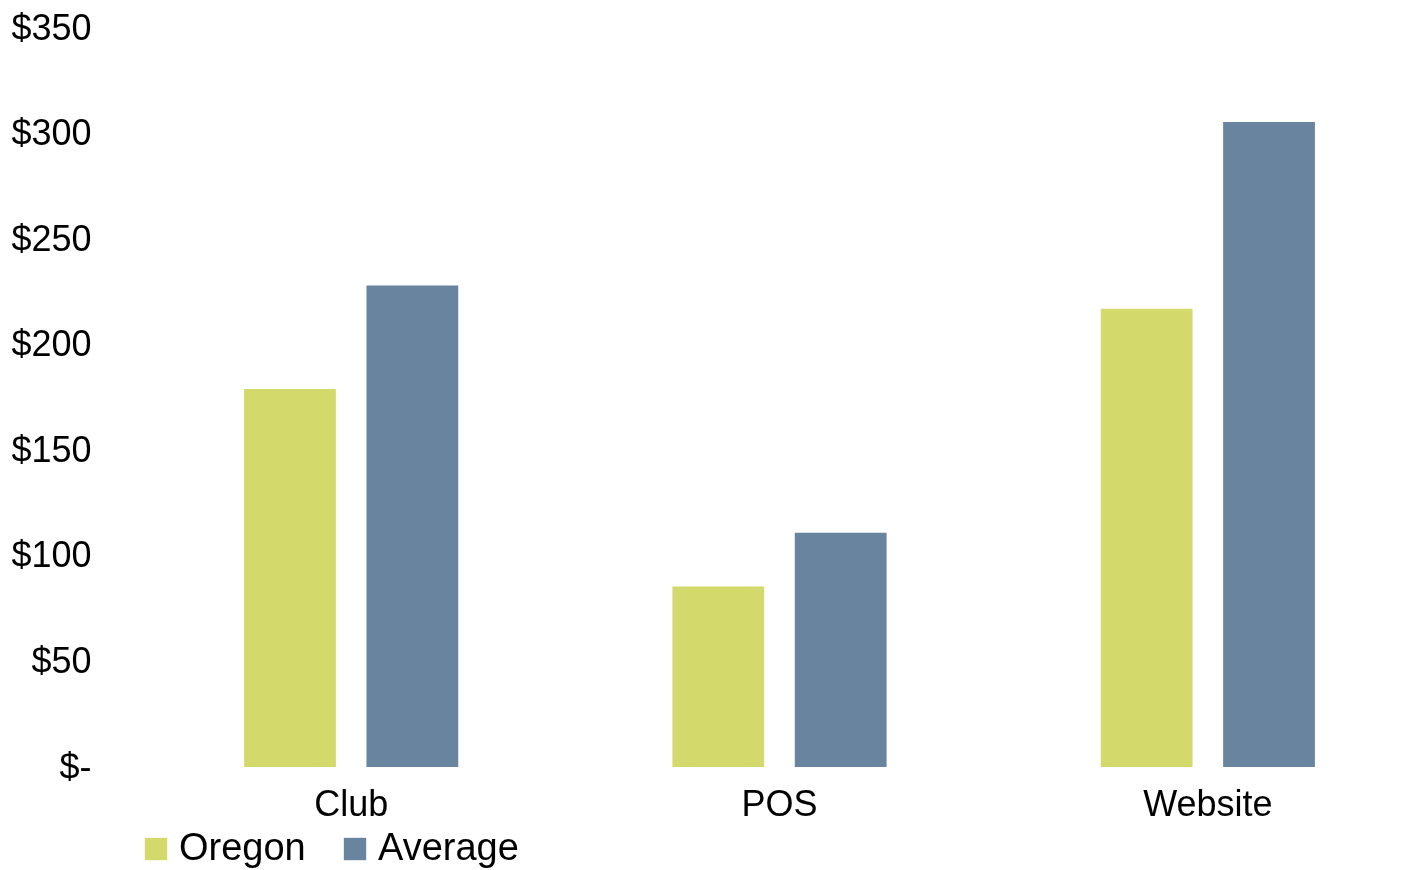 This screenshot has width=1422, height=870. Describe the element at coordinates (51, 27) in the screenshot. I see `y-tick-label: $350` at that location.